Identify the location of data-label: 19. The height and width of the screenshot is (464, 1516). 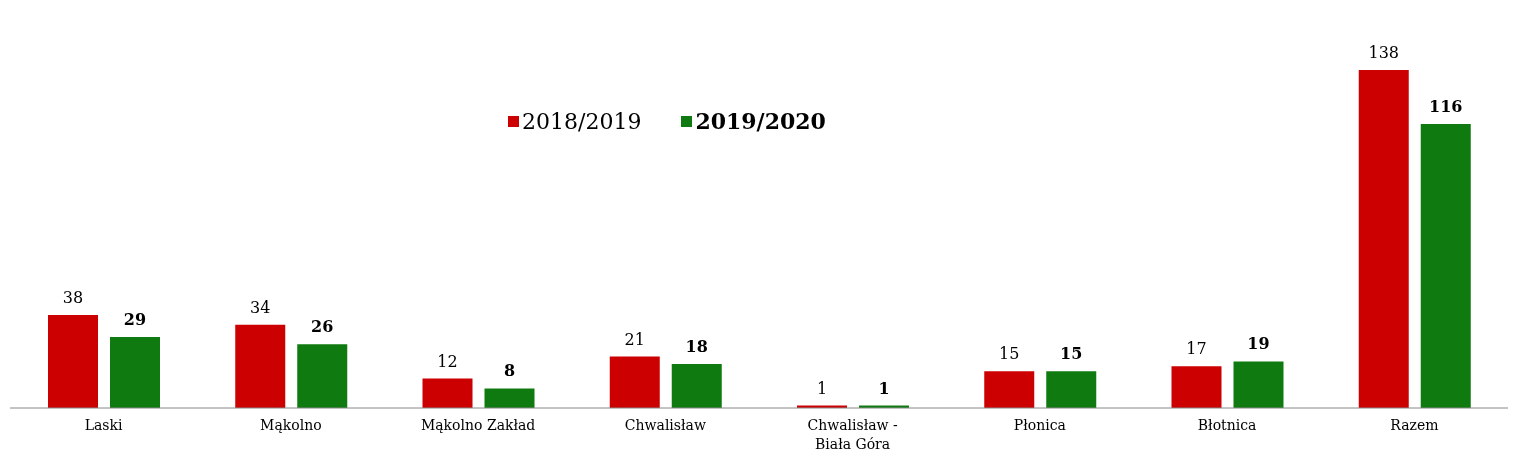
(1258, 344).